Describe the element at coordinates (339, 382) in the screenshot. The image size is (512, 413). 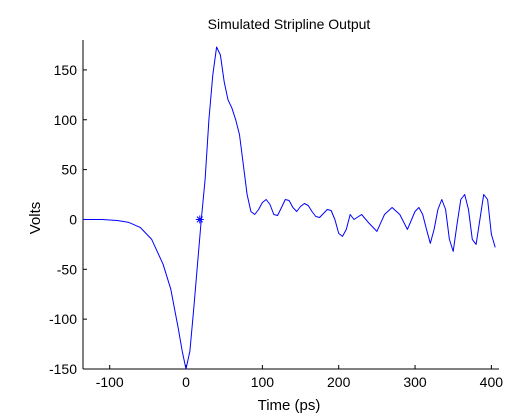
I see `x-tick-label: 200` at that location.